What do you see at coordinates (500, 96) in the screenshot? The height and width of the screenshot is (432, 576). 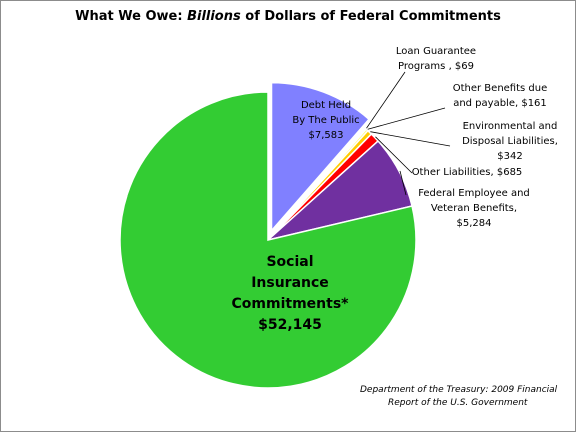 I see `slice-label-other-benefits-due-and-payable: Other Benefits due and payable, $161` at bounding box center [500, 96].